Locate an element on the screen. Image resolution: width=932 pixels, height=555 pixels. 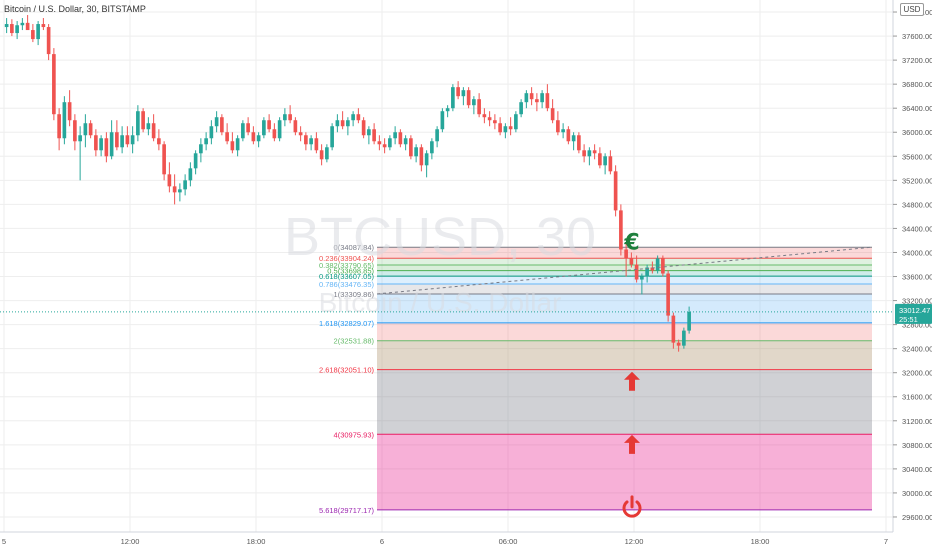
price-tick-label: 32400.00 is located at coordinates (917, 349).